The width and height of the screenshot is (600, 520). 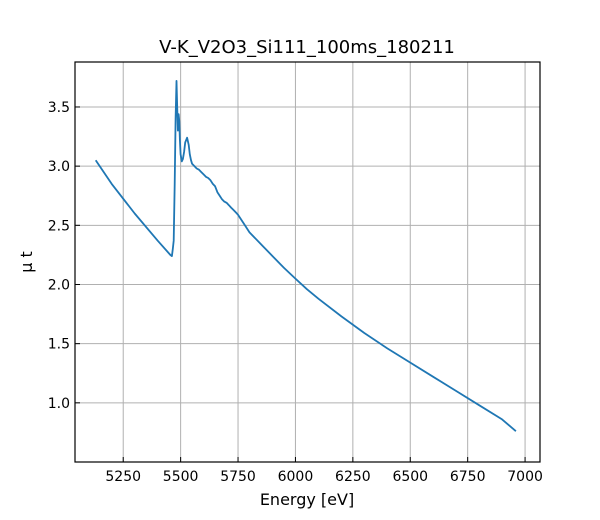 I want to click on y-tick-label: 3.0, so click(x=59, y=167).